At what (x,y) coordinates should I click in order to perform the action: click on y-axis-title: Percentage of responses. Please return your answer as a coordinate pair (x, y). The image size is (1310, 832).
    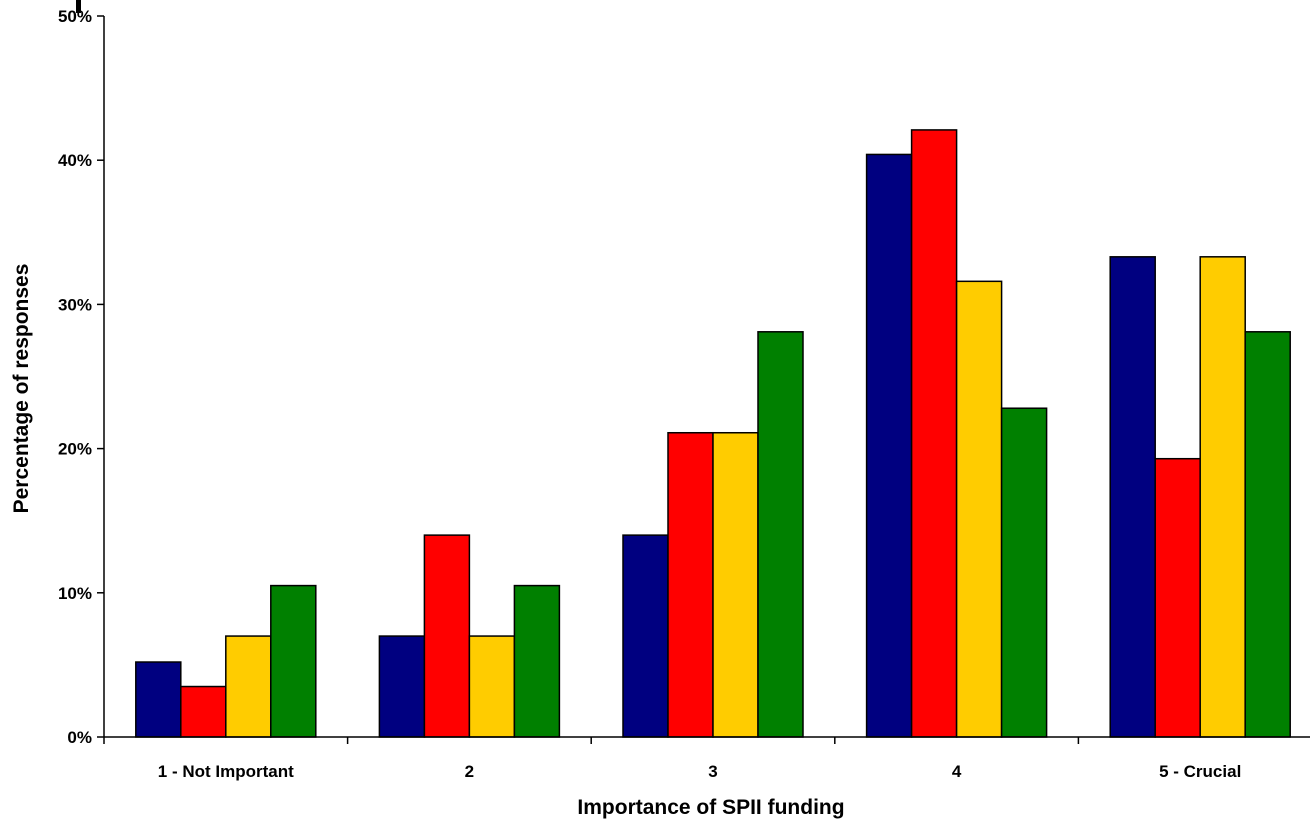
    Looking at the image, I should click on (21, 389).